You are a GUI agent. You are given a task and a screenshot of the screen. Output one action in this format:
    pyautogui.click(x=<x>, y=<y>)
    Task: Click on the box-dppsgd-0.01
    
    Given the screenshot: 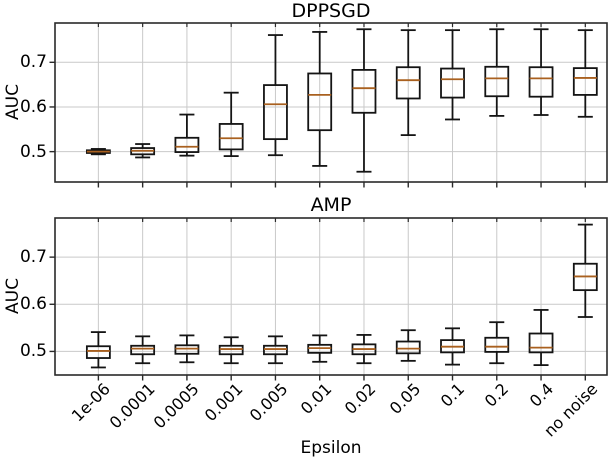 What is the action you would take?
    pyautogui.click(x=320, y=99)
    